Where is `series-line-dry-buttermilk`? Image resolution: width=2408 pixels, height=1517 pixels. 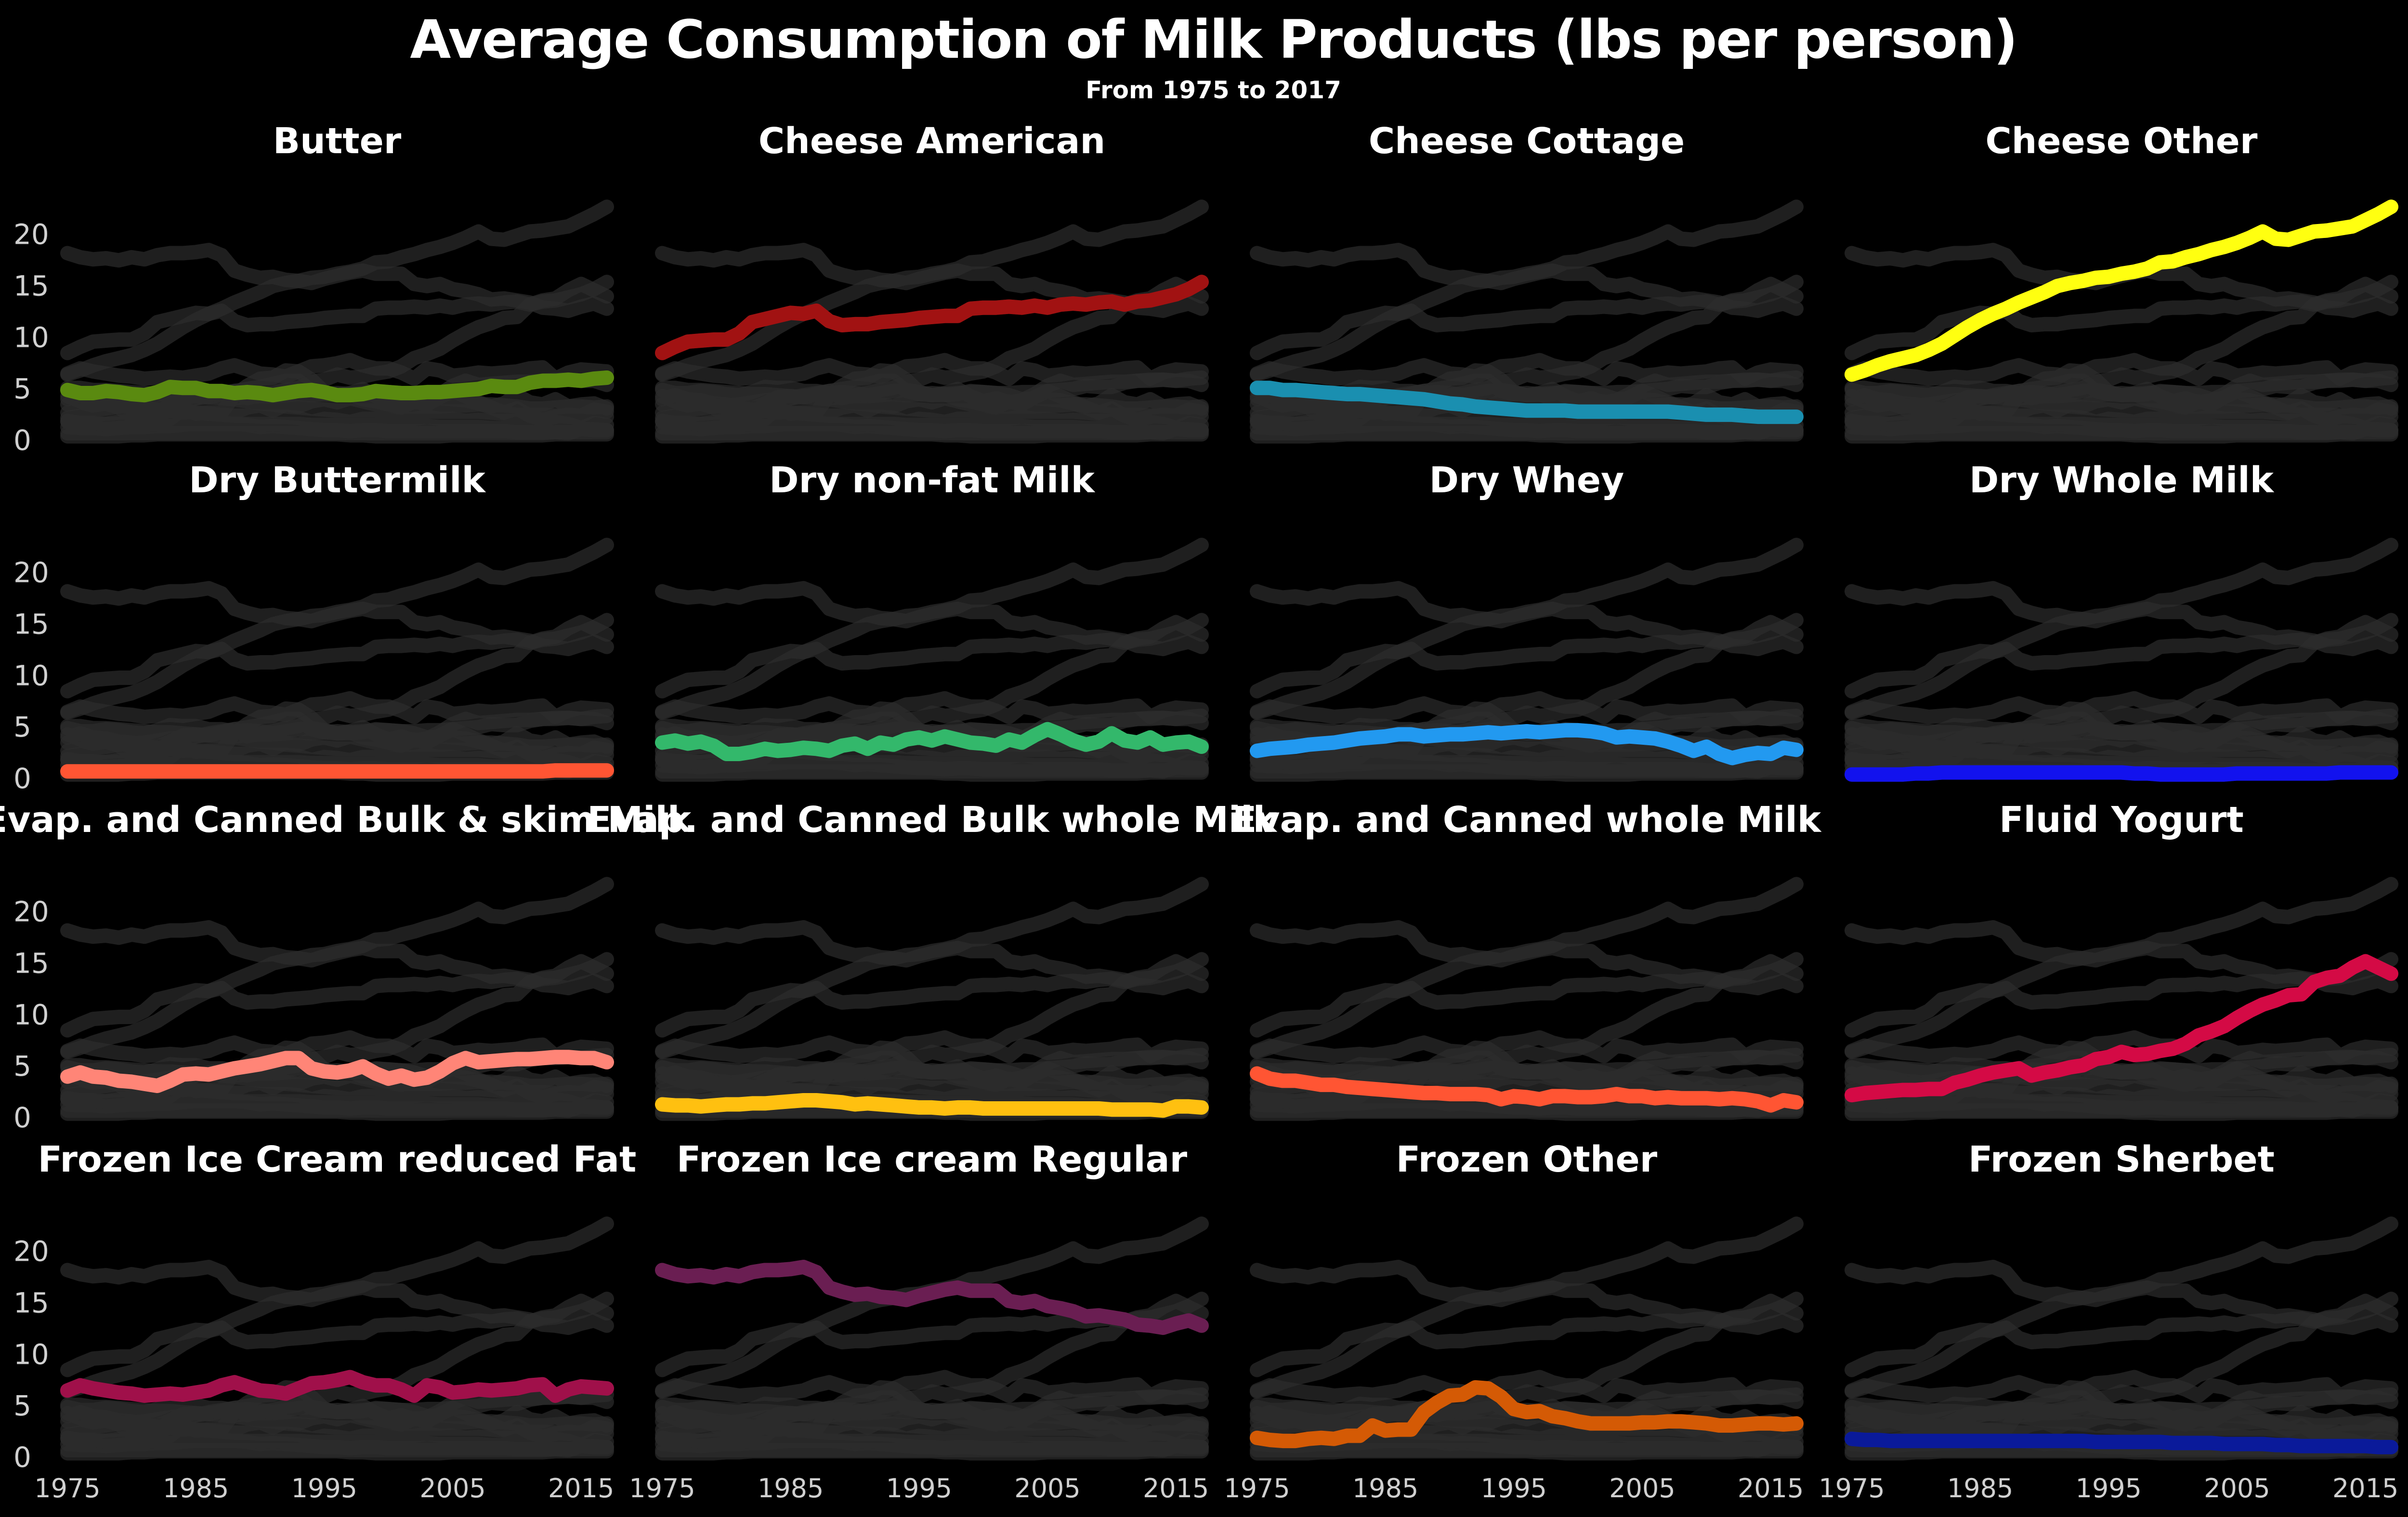
series-line-dry-buttermilk is located at coordinates (337, 771).